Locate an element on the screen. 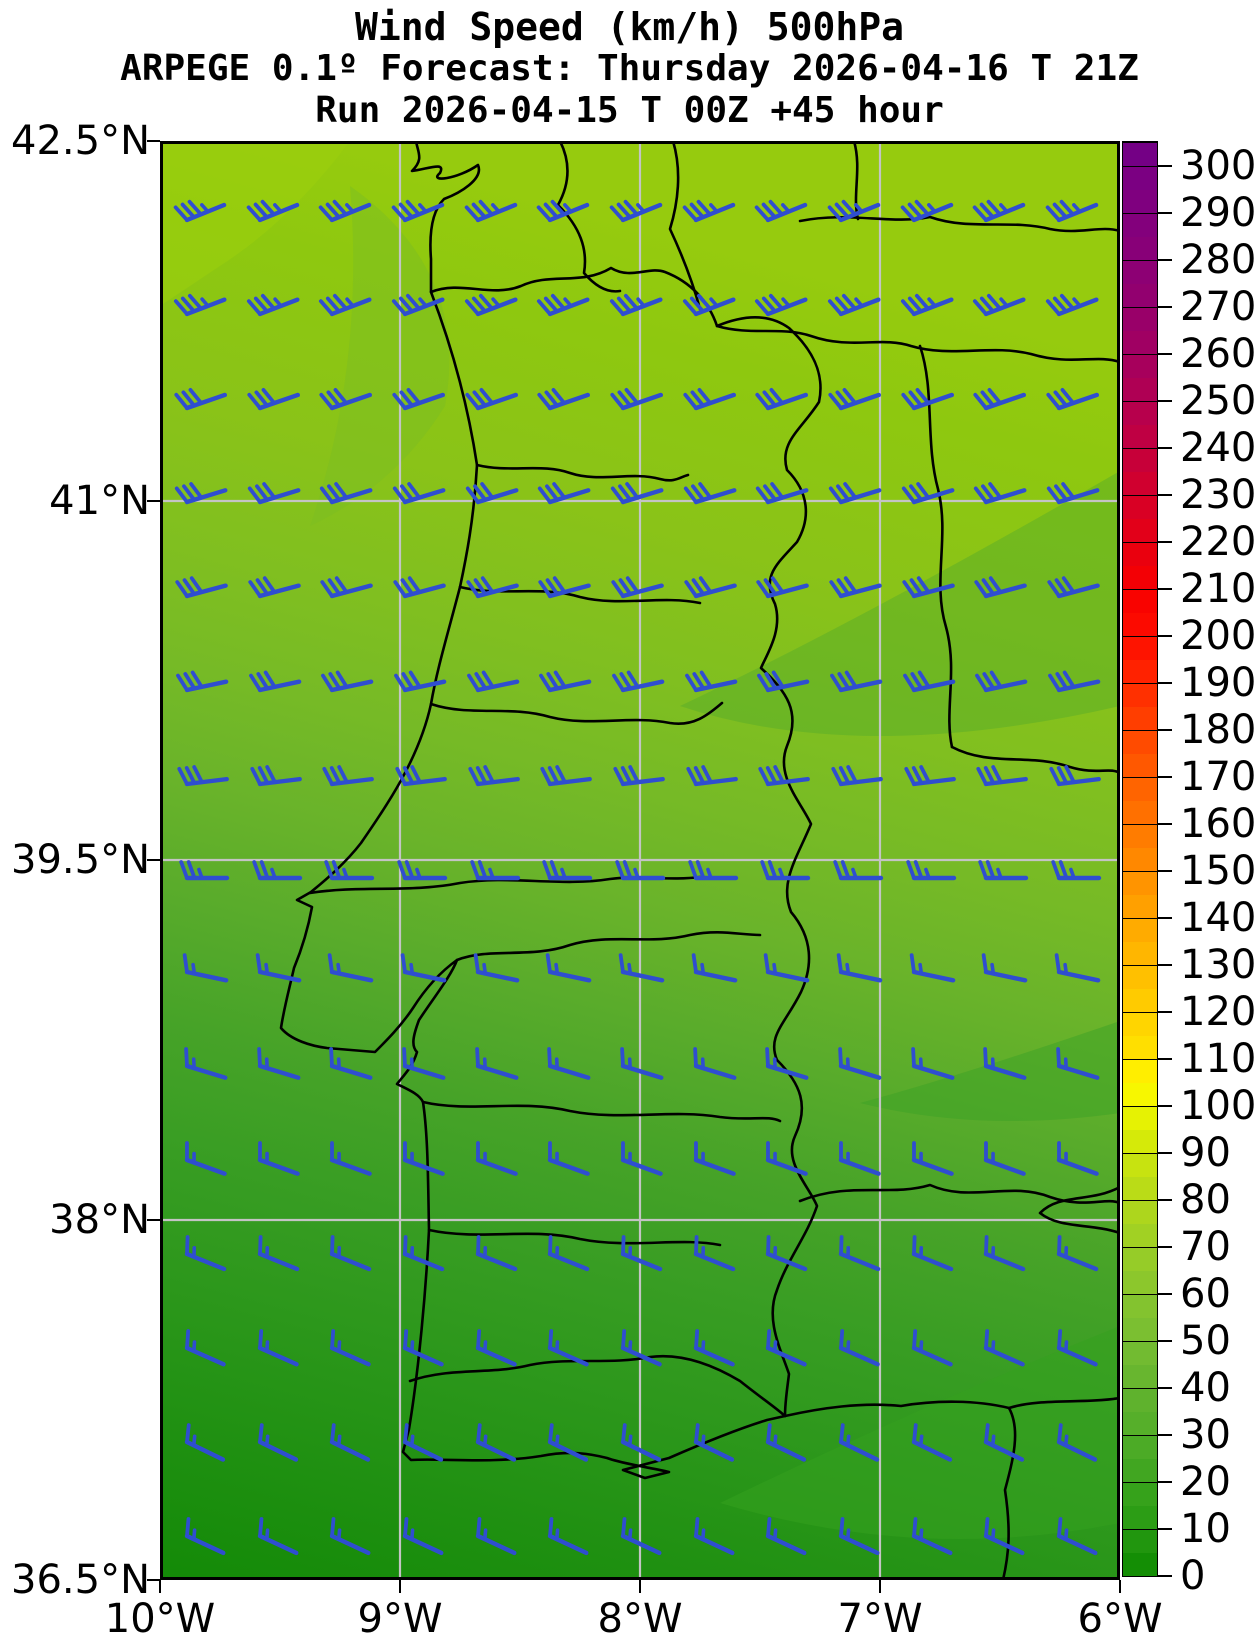  lon-tick-label: 9°W is located at coordinates (400, 1619).